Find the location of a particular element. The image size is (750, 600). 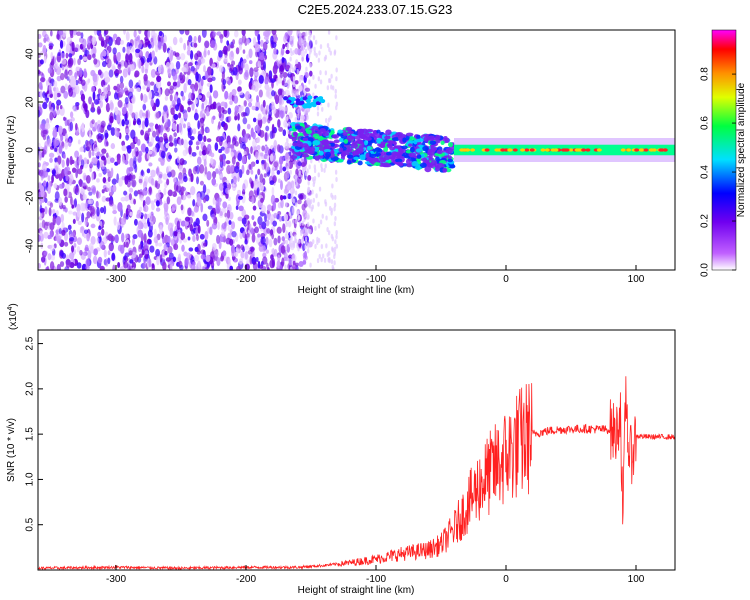

colorbar-tick-label: 0.2 is located at coordinates (705, 221).